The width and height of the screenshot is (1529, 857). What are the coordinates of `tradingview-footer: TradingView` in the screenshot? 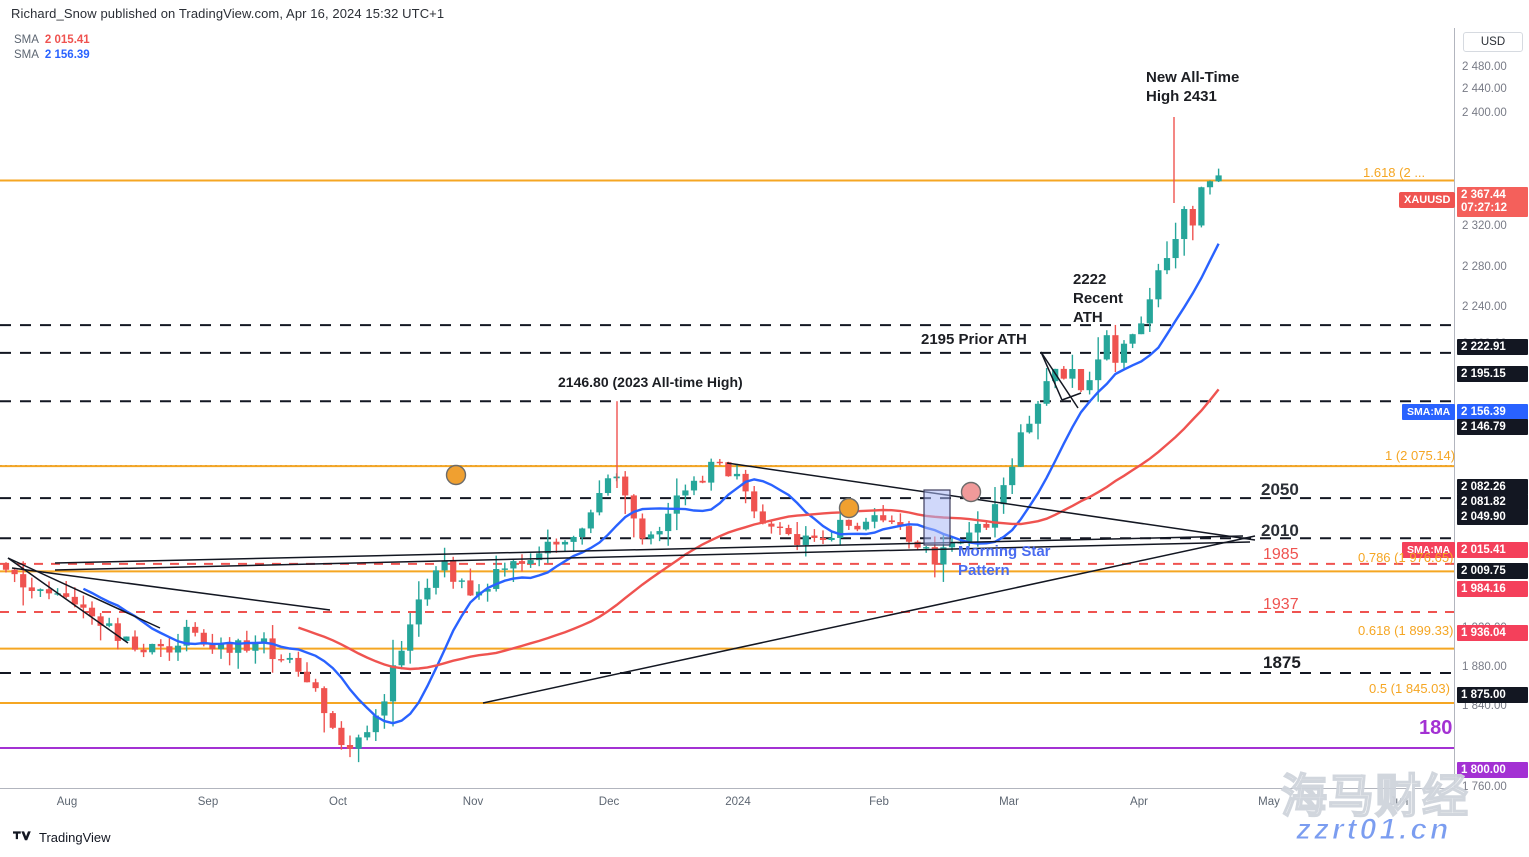 It's located at (62, 837).